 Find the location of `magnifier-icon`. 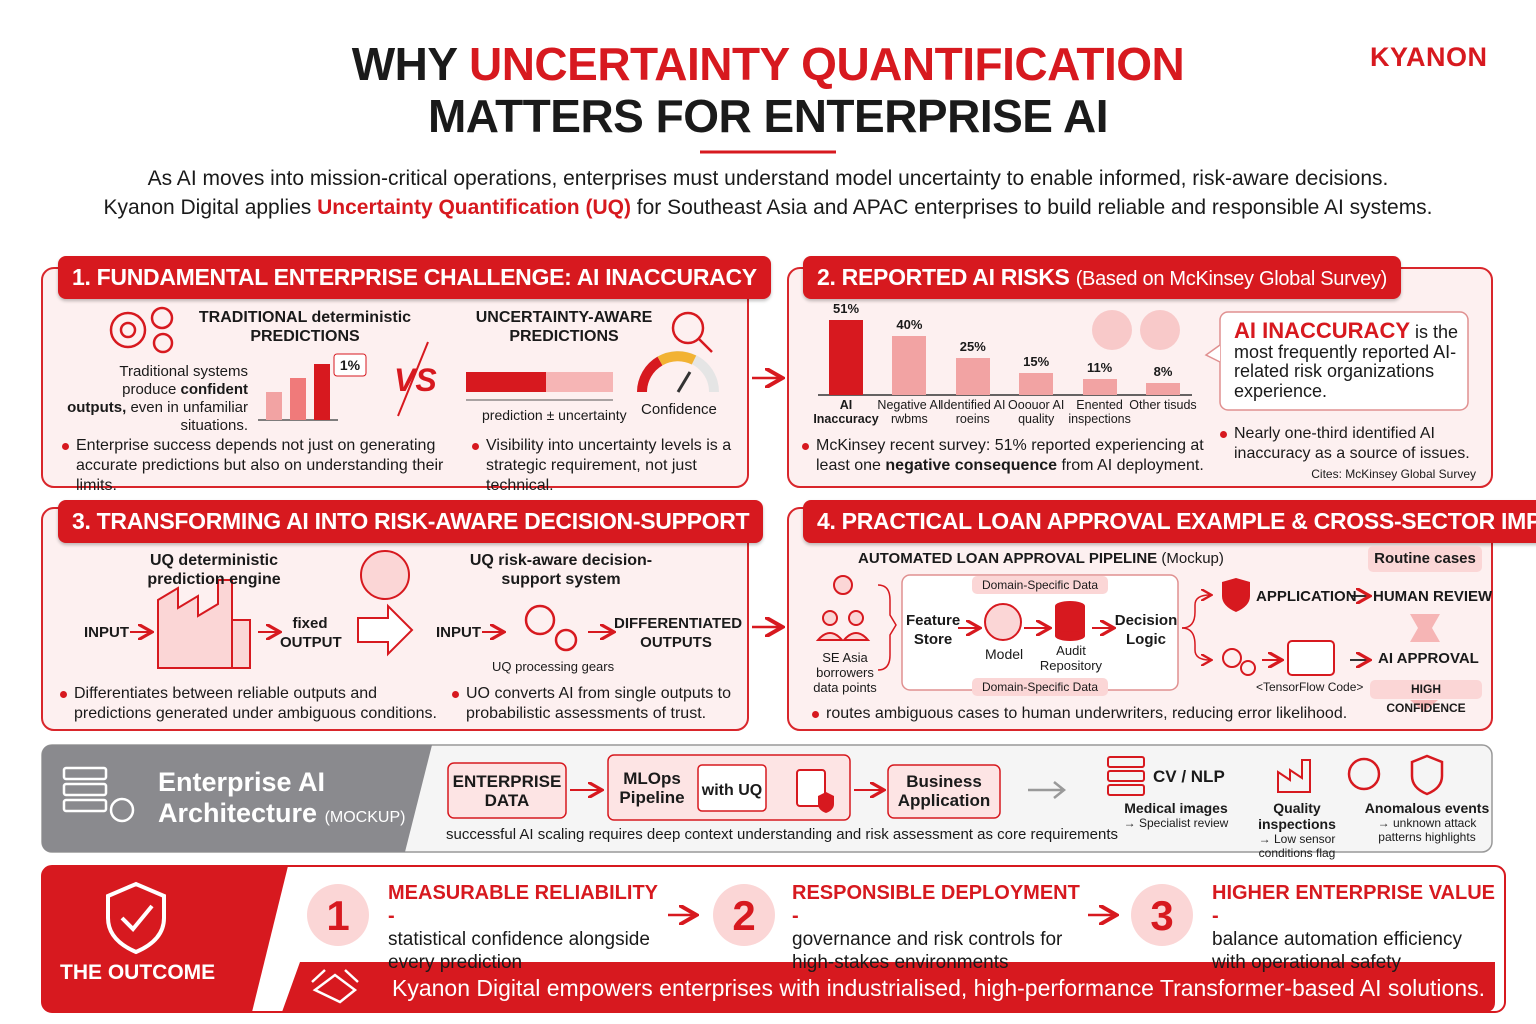

magnifier-icon is located at coordinates (692, 332).